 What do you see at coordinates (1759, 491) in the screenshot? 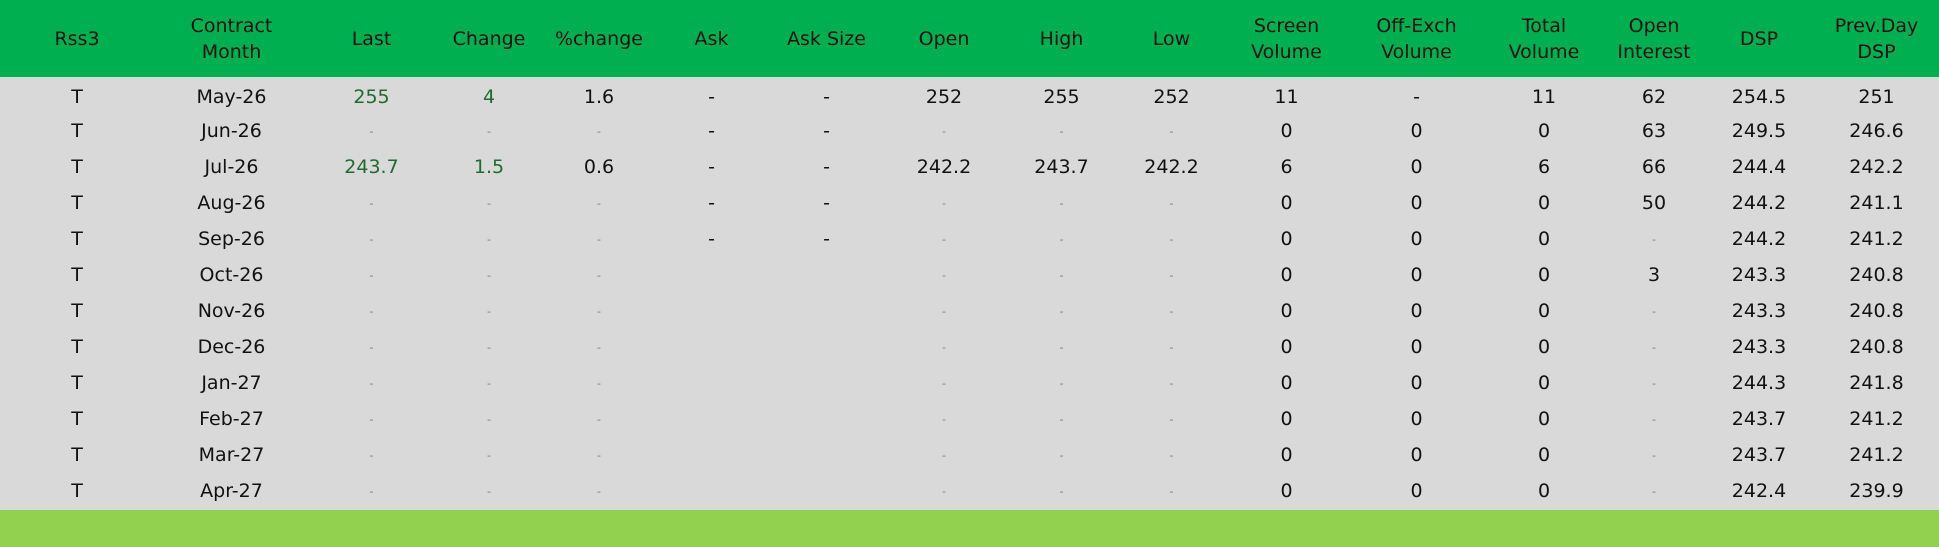
I see `cell-dsp: 242.4` at bounding box center [1759, 491].